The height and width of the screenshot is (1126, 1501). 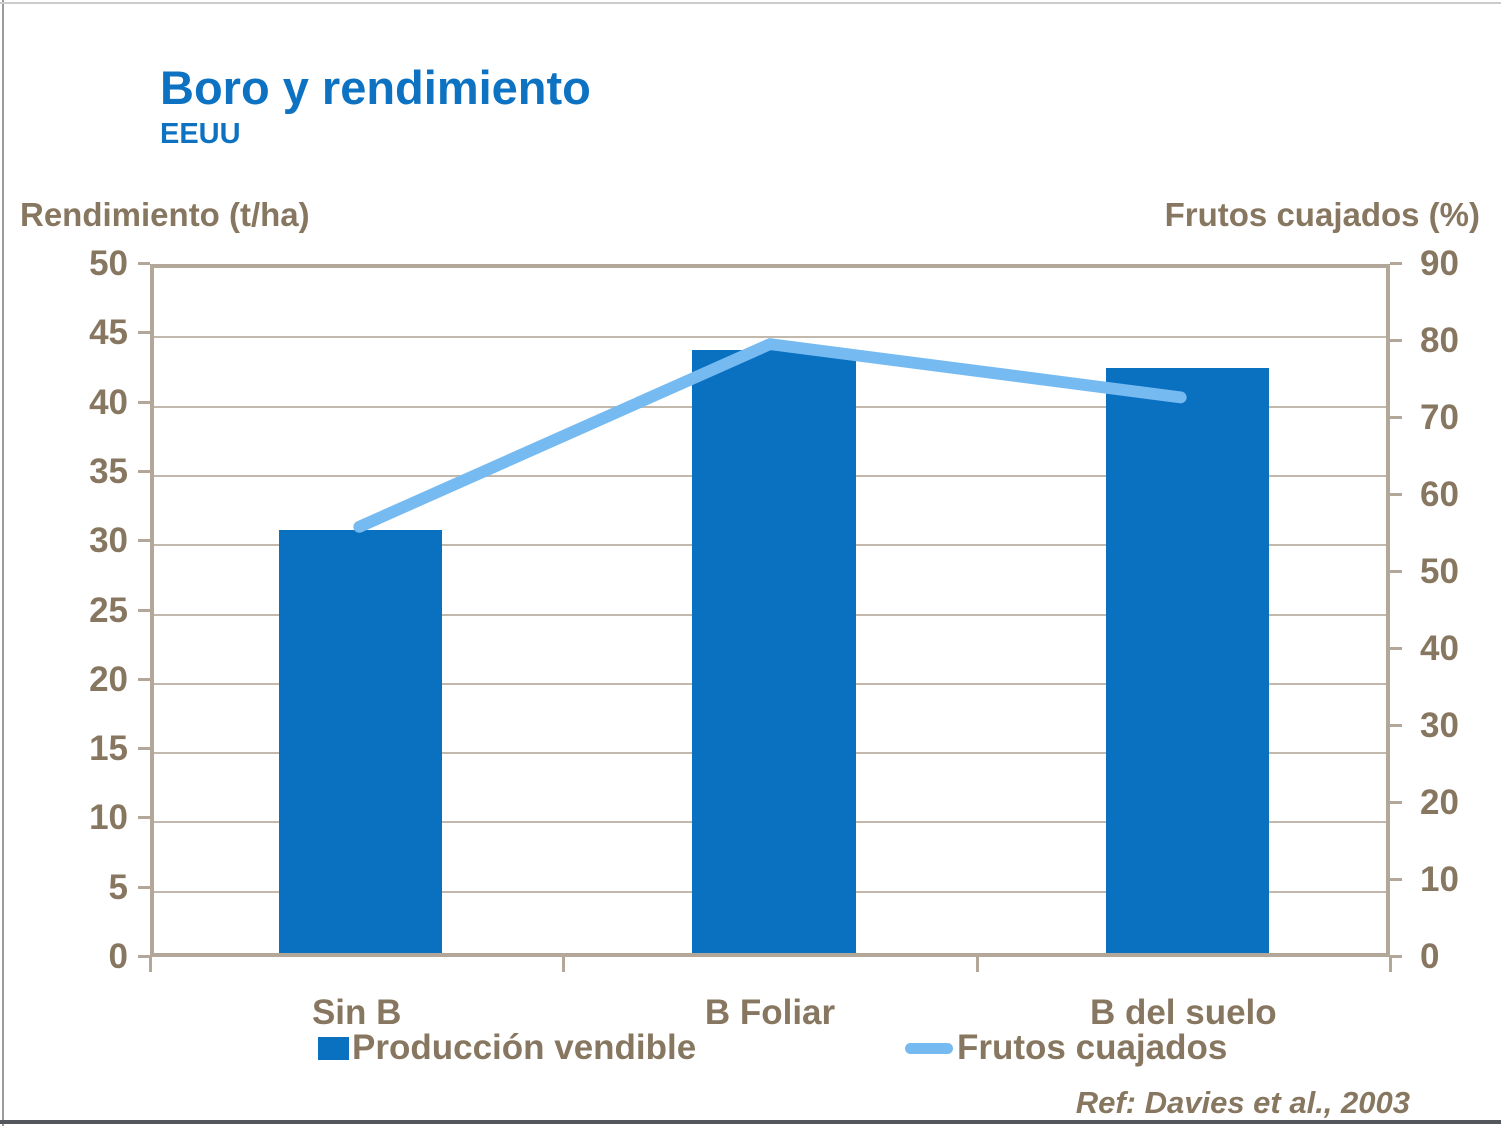 What do you see at coordinates (1242, 1102) in the screenshot?
I see `reference-text: Ref: Davies et al., 2003` at bounding box center [1242, 1102].